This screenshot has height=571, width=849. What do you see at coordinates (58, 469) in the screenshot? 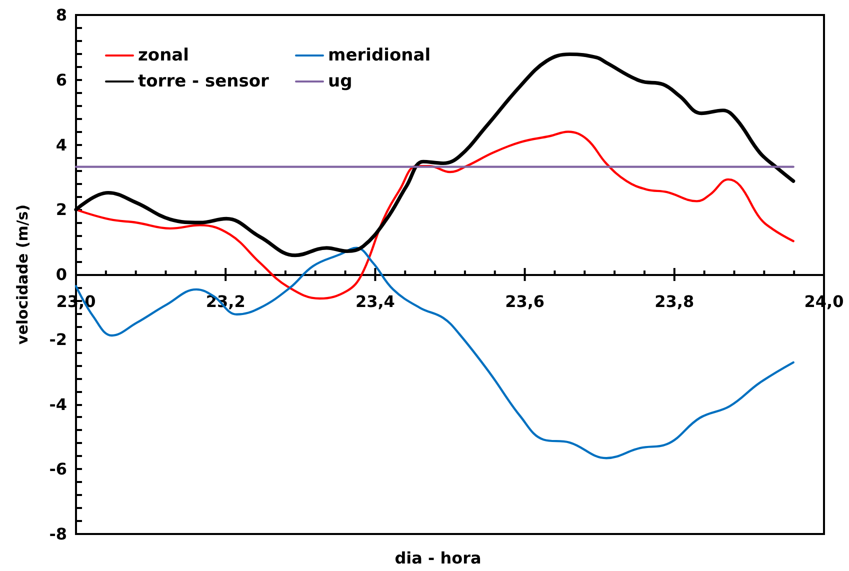
I see `y-tick-label: -6` at bounding box center [58, 469].